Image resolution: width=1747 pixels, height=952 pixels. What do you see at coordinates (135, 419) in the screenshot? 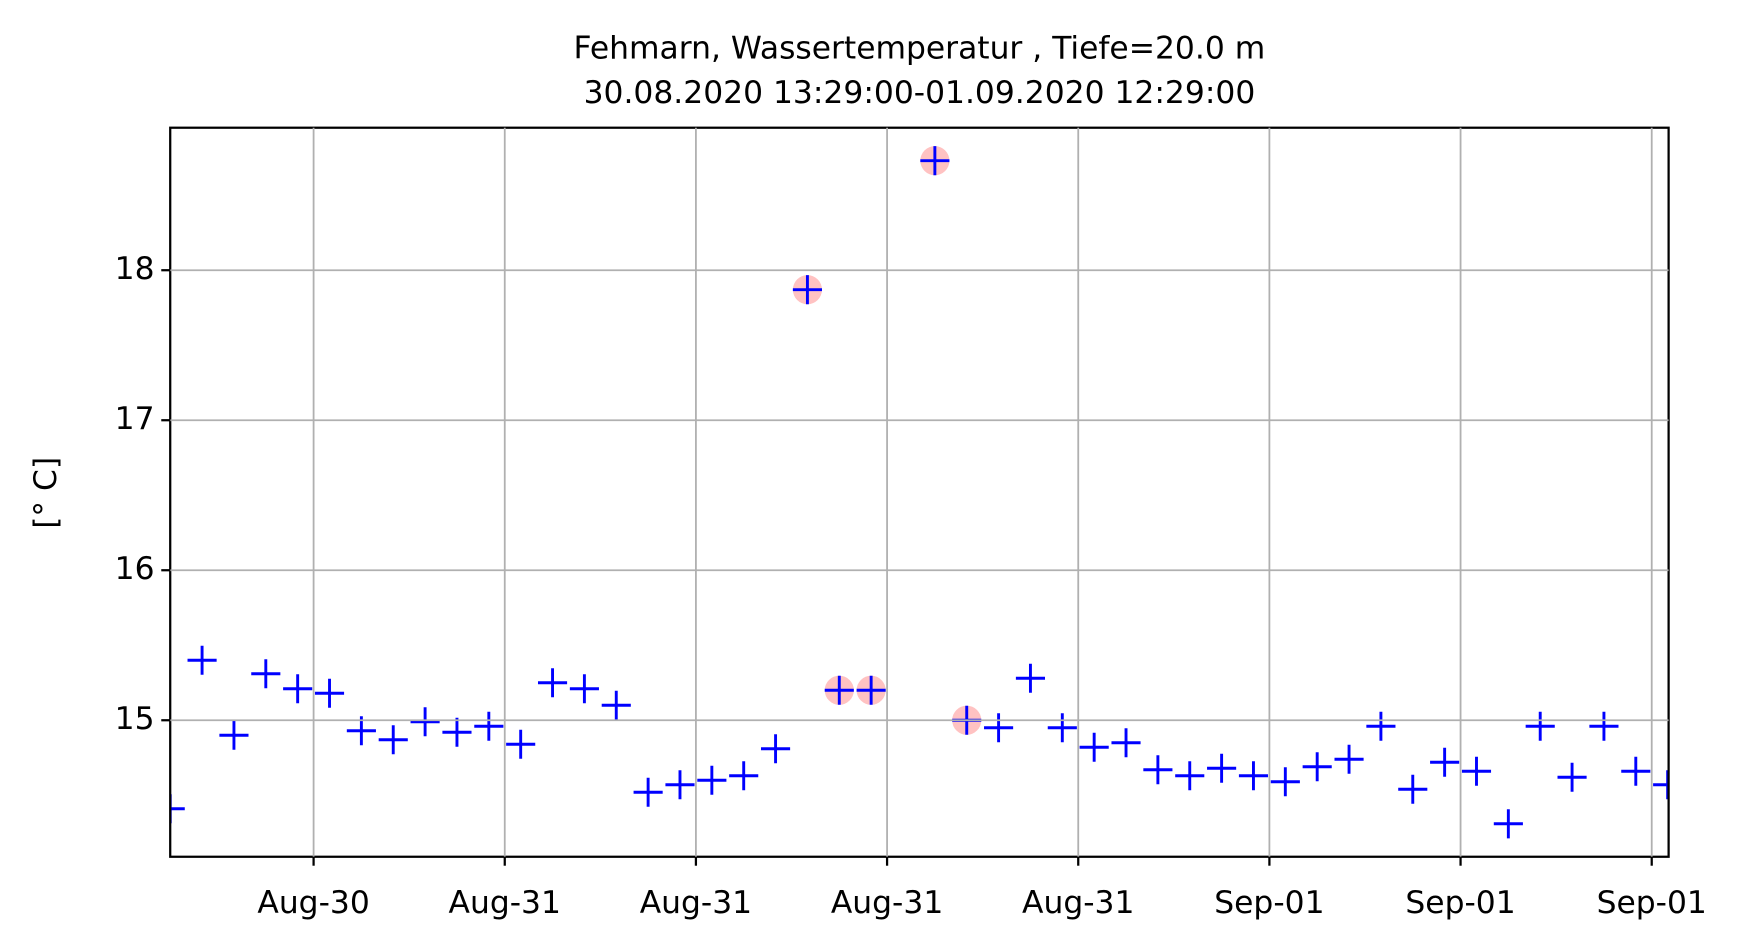
I see `y-tick-label: 17` at bounding box center [135, 419].